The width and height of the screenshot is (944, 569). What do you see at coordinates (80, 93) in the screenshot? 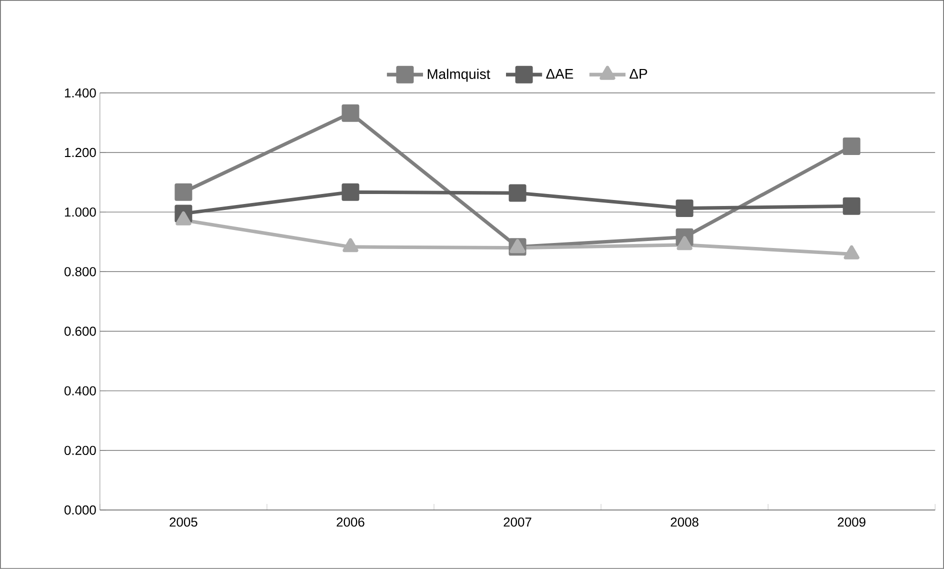
I see `y-tick-label: 1.400` at bounding box center [80, 93].